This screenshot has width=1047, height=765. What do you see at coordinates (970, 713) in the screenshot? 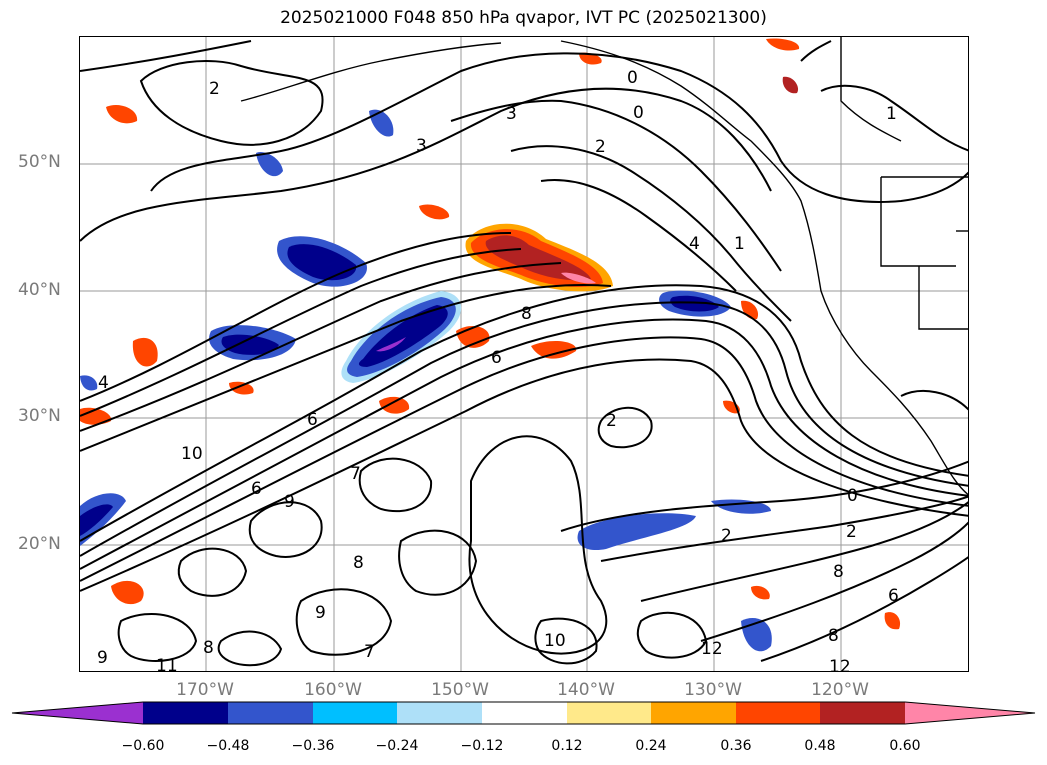
I see `colorbar-extend-high` at bounding box center [970, 713].